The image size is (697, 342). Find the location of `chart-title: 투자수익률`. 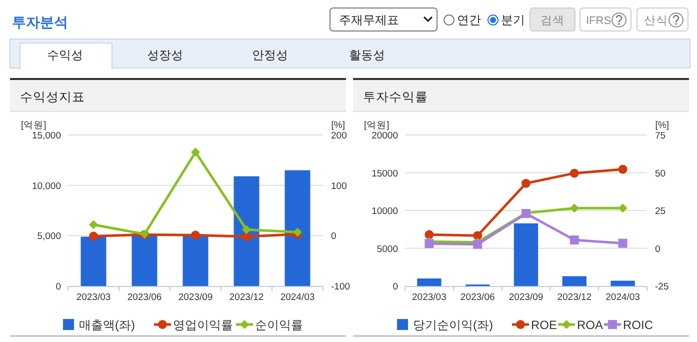

chart-title: 투자수익률 is located at coordinates (395, 97).